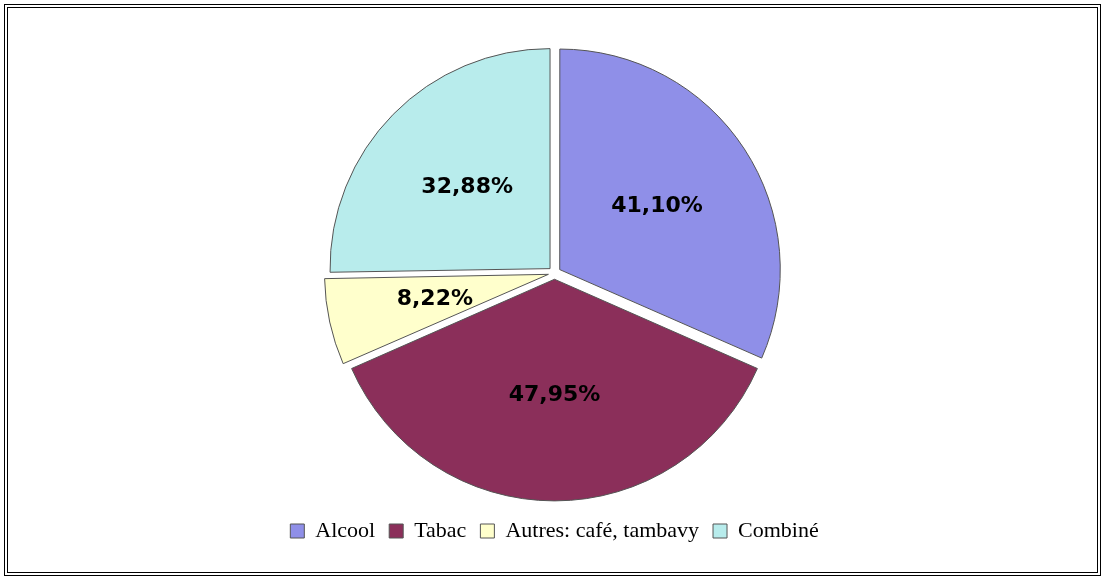 The image size is (1109, 582). I want to click on legend-label: Alcool, so click(345, 529).